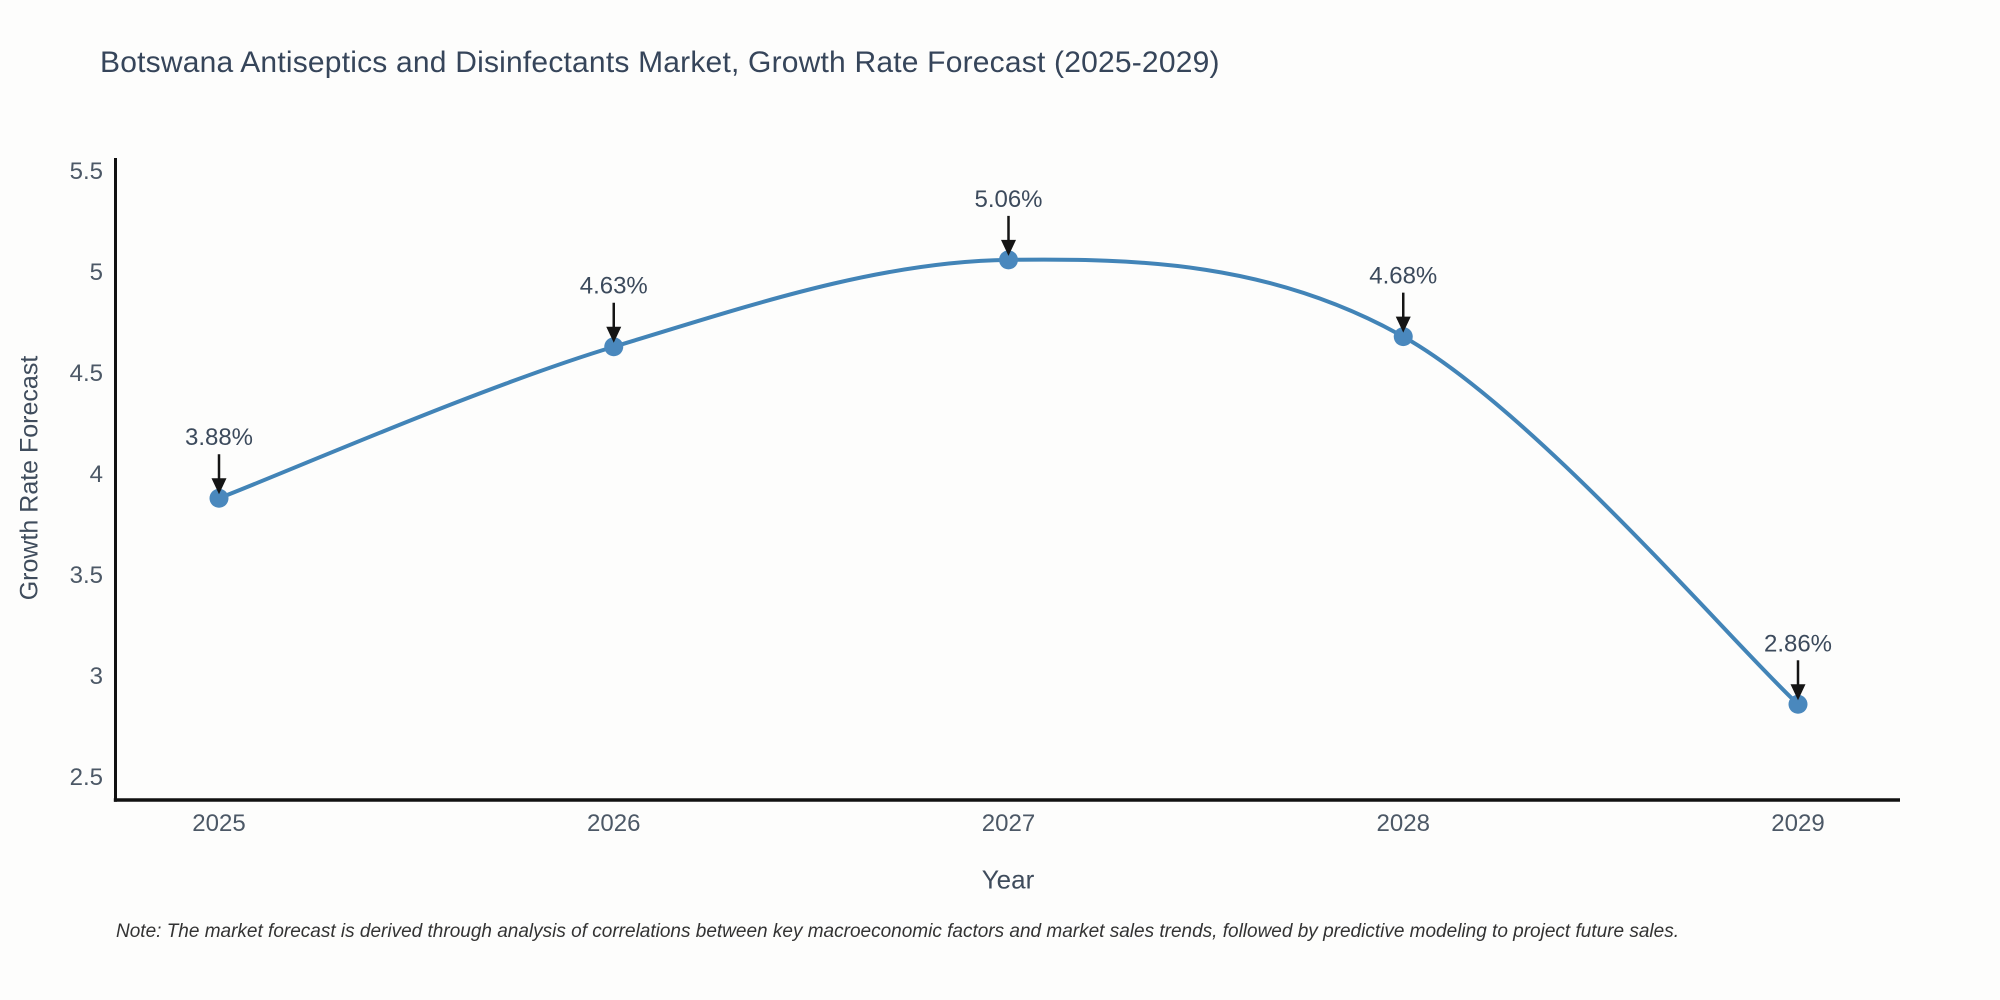  What do you see at coordinates (614, 286) in the screenshot?
I see `point-value-label: 4.63%` at bounding box center [614, 286].